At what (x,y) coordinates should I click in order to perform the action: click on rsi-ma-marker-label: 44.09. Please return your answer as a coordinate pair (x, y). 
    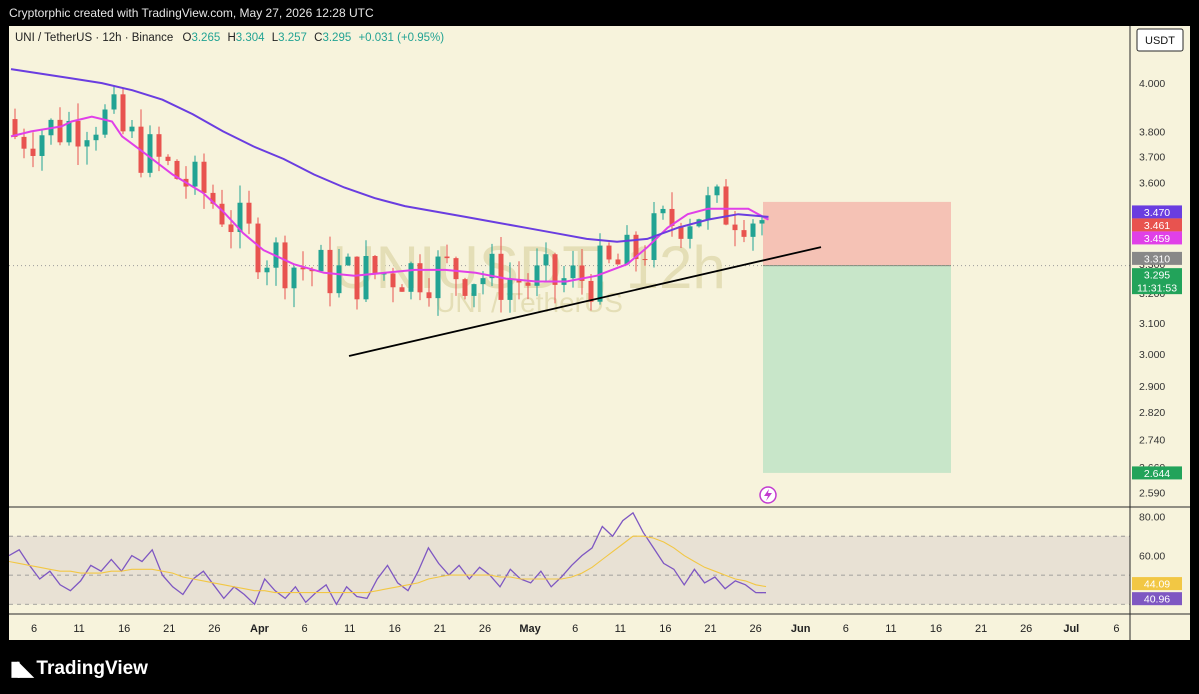
    Looking at the image, I should click on (1157, 585).